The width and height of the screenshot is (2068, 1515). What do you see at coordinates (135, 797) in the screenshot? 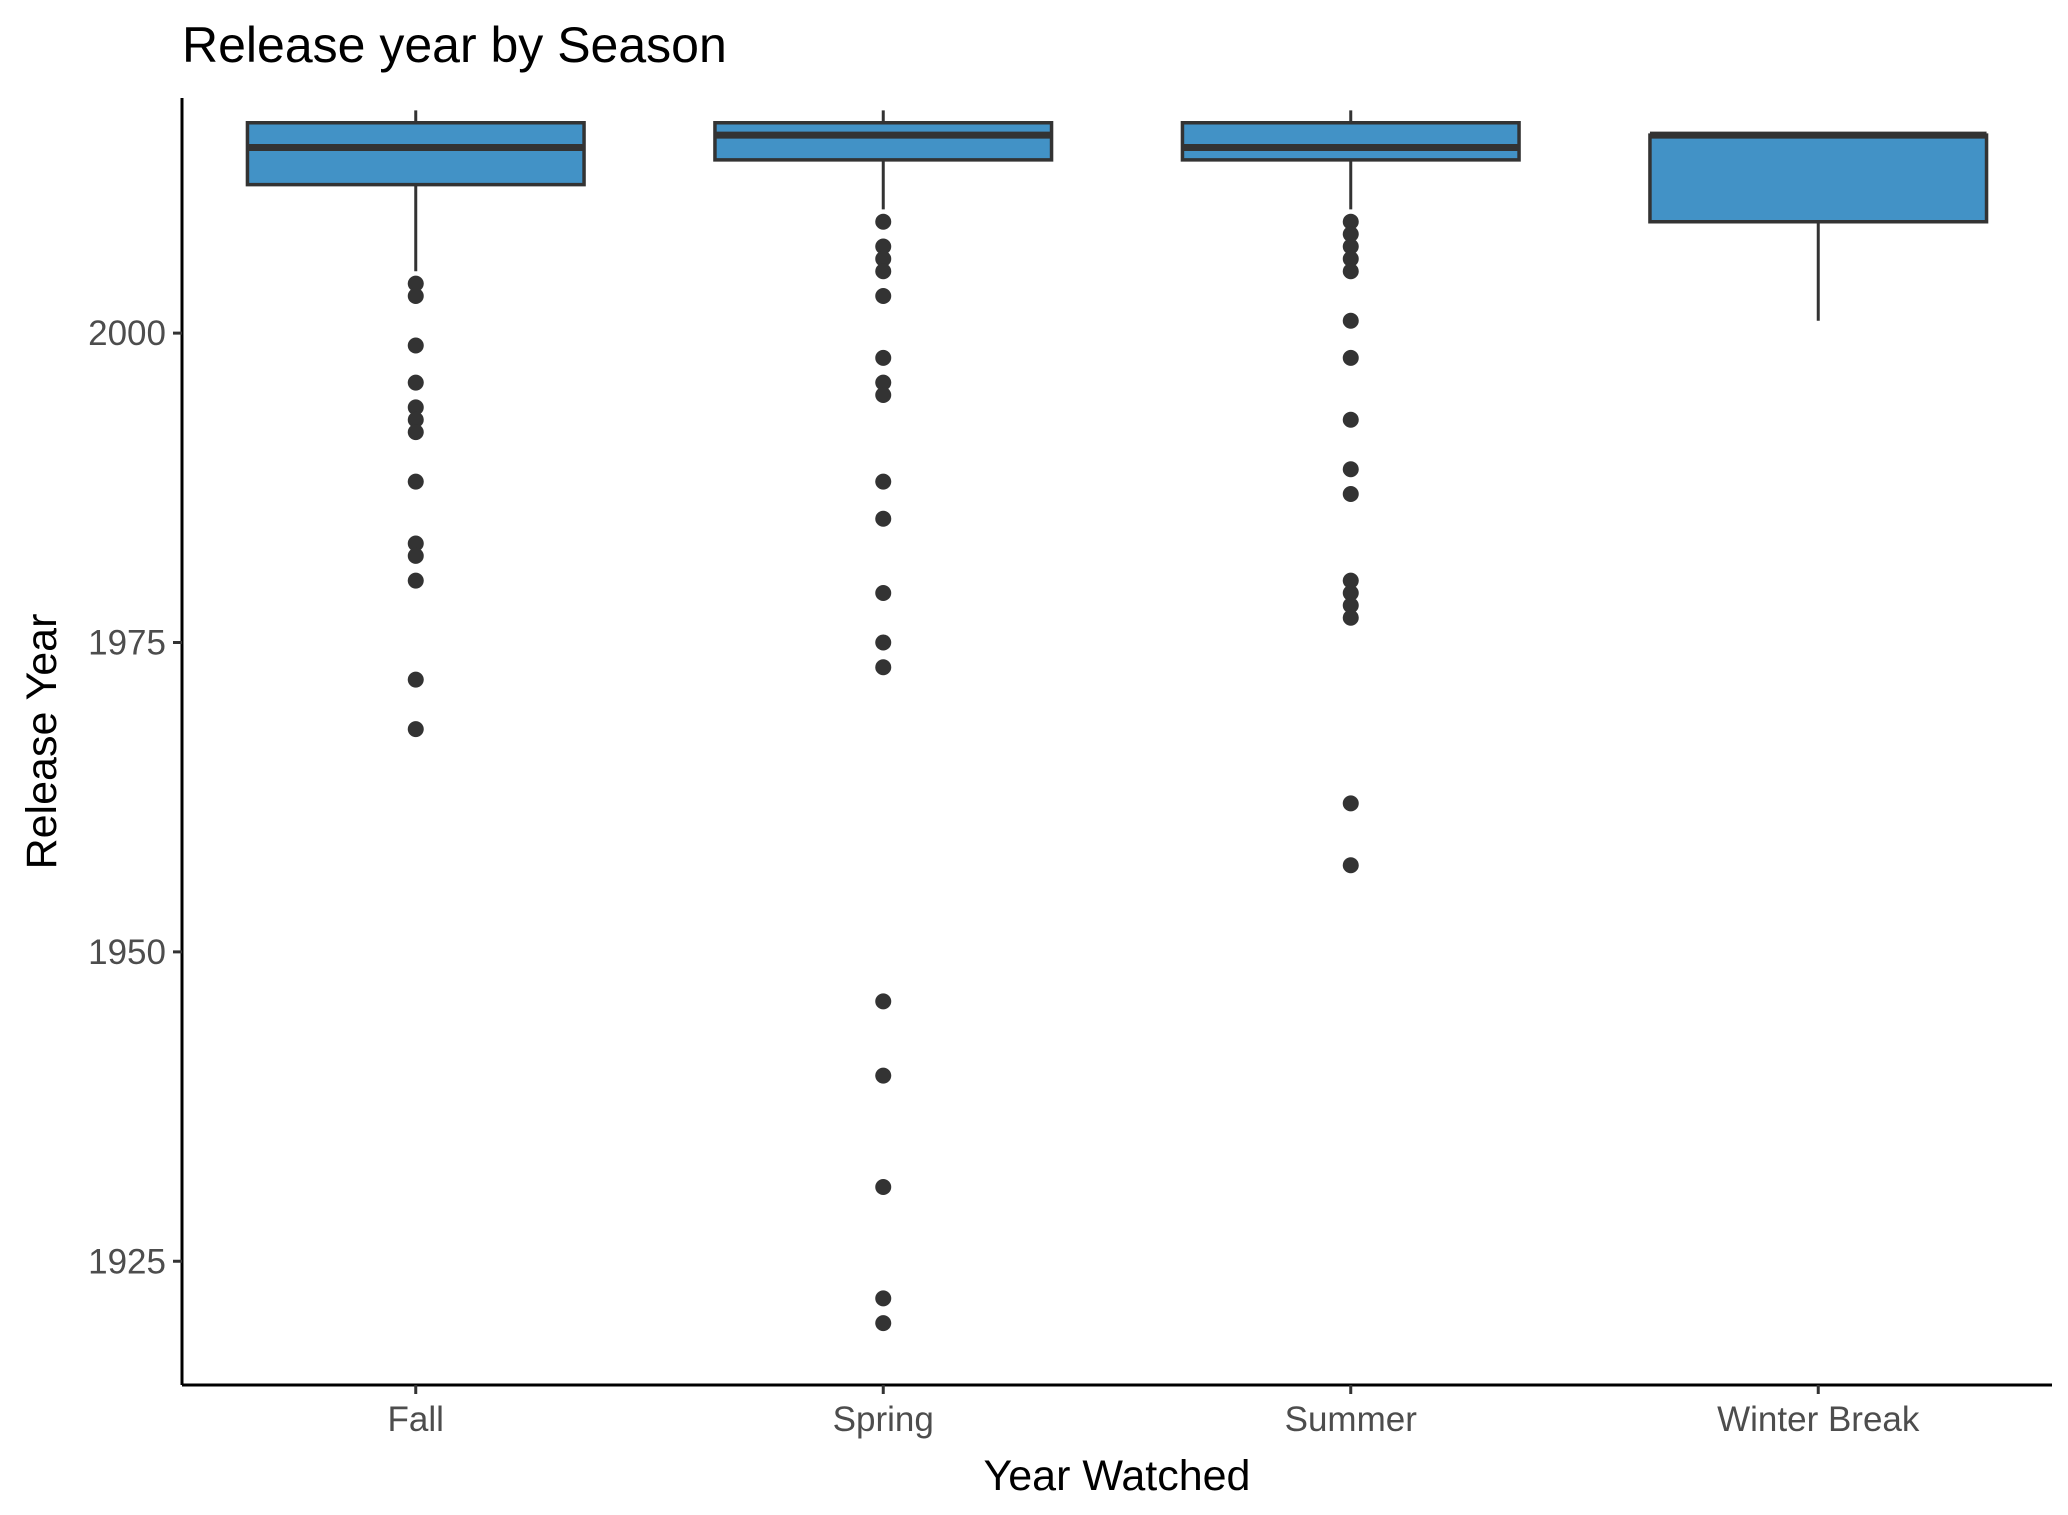
I see `y-axis-ticks: 1925 1950 1975 2000` at bounding box center [135, 797].